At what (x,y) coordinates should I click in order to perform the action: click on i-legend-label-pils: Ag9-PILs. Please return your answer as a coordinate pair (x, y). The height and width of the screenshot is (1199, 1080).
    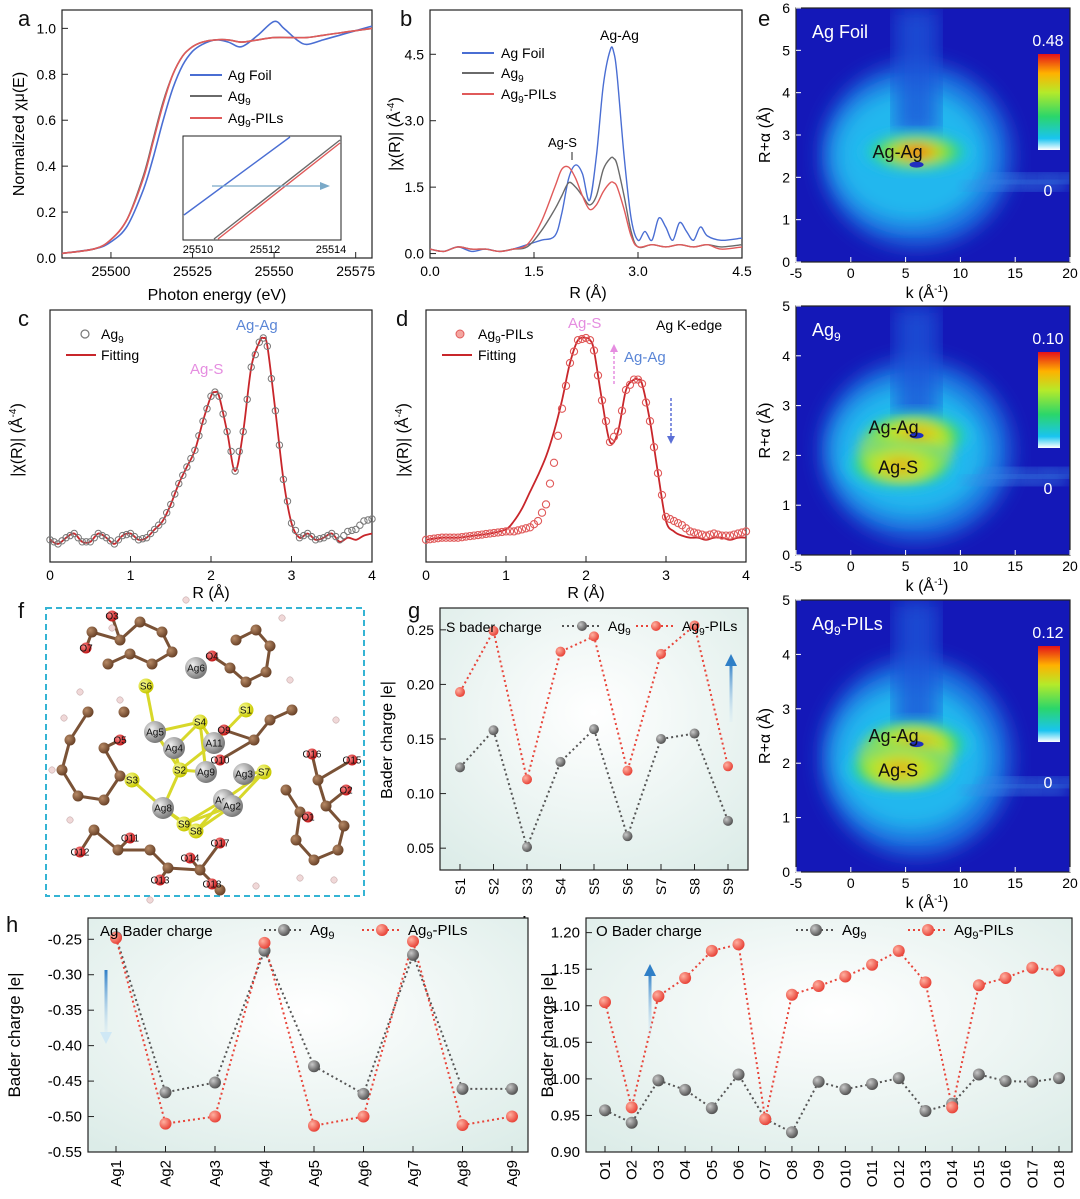
    Looking at the image, I should click on (984, 932).